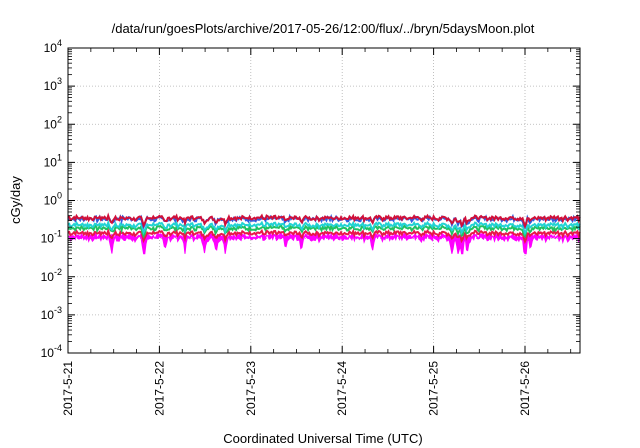 The height and width of the screenshot is (448, 640). I want to click on y-tick-label: 10⁻², so click(51, 275).